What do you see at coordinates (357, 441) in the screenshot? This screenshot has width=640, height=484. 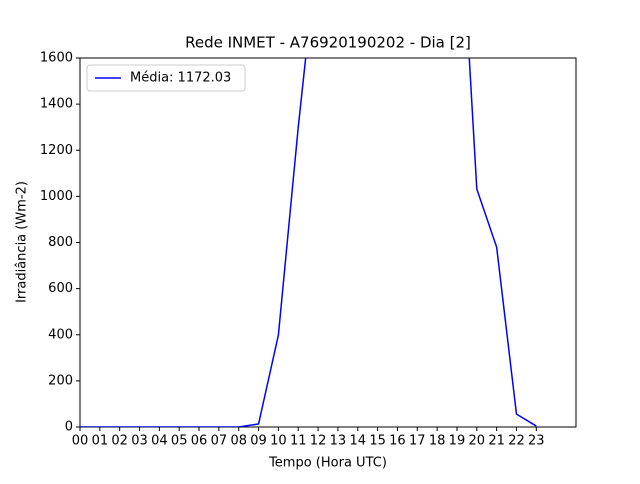 I see `x-tick-label: 14` at bounding box center [357, 441].